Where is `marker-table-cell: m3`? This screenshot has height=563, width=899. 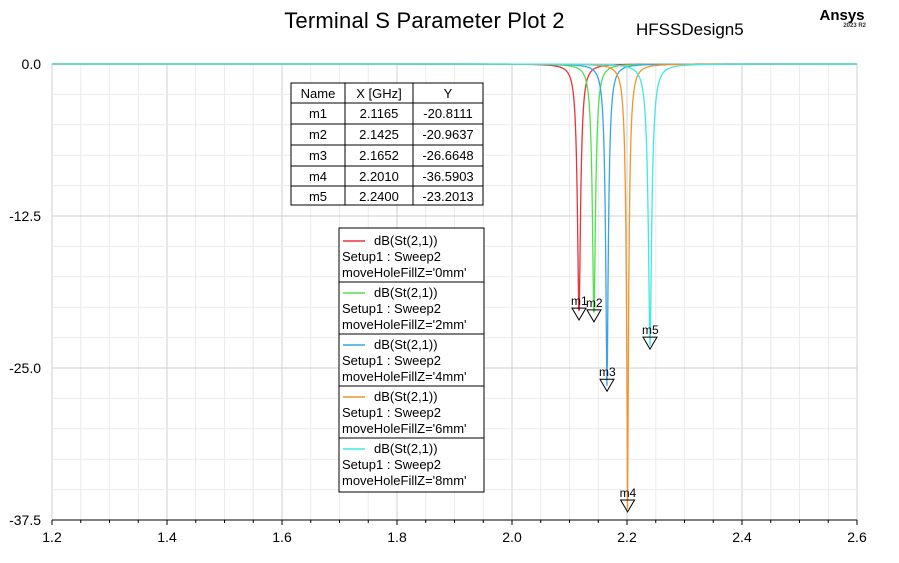
marker-table-cell: m3 is located at coordinates (318, 155).